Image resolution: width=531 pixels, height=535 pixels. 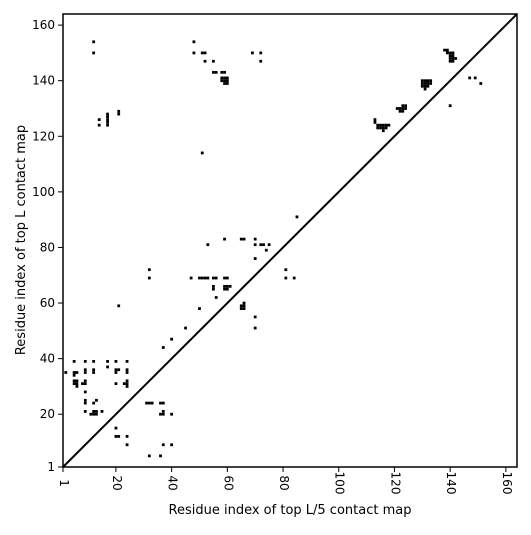 I want to click on y-tick-label: 1, so click(x=51, y=467).